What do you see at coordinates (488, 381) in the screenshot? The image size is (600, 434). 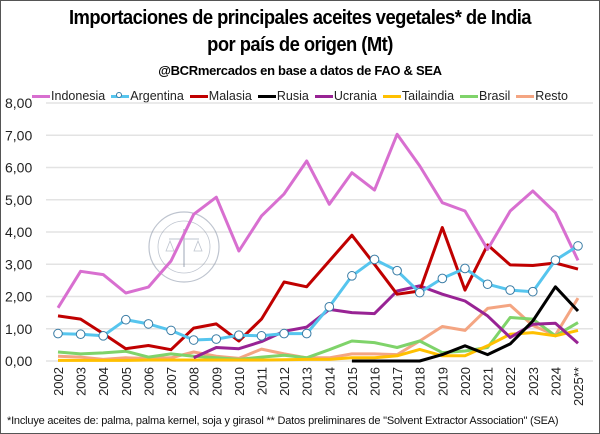 I see `x-tick-label: 2021` at bounding box center [488, 381].